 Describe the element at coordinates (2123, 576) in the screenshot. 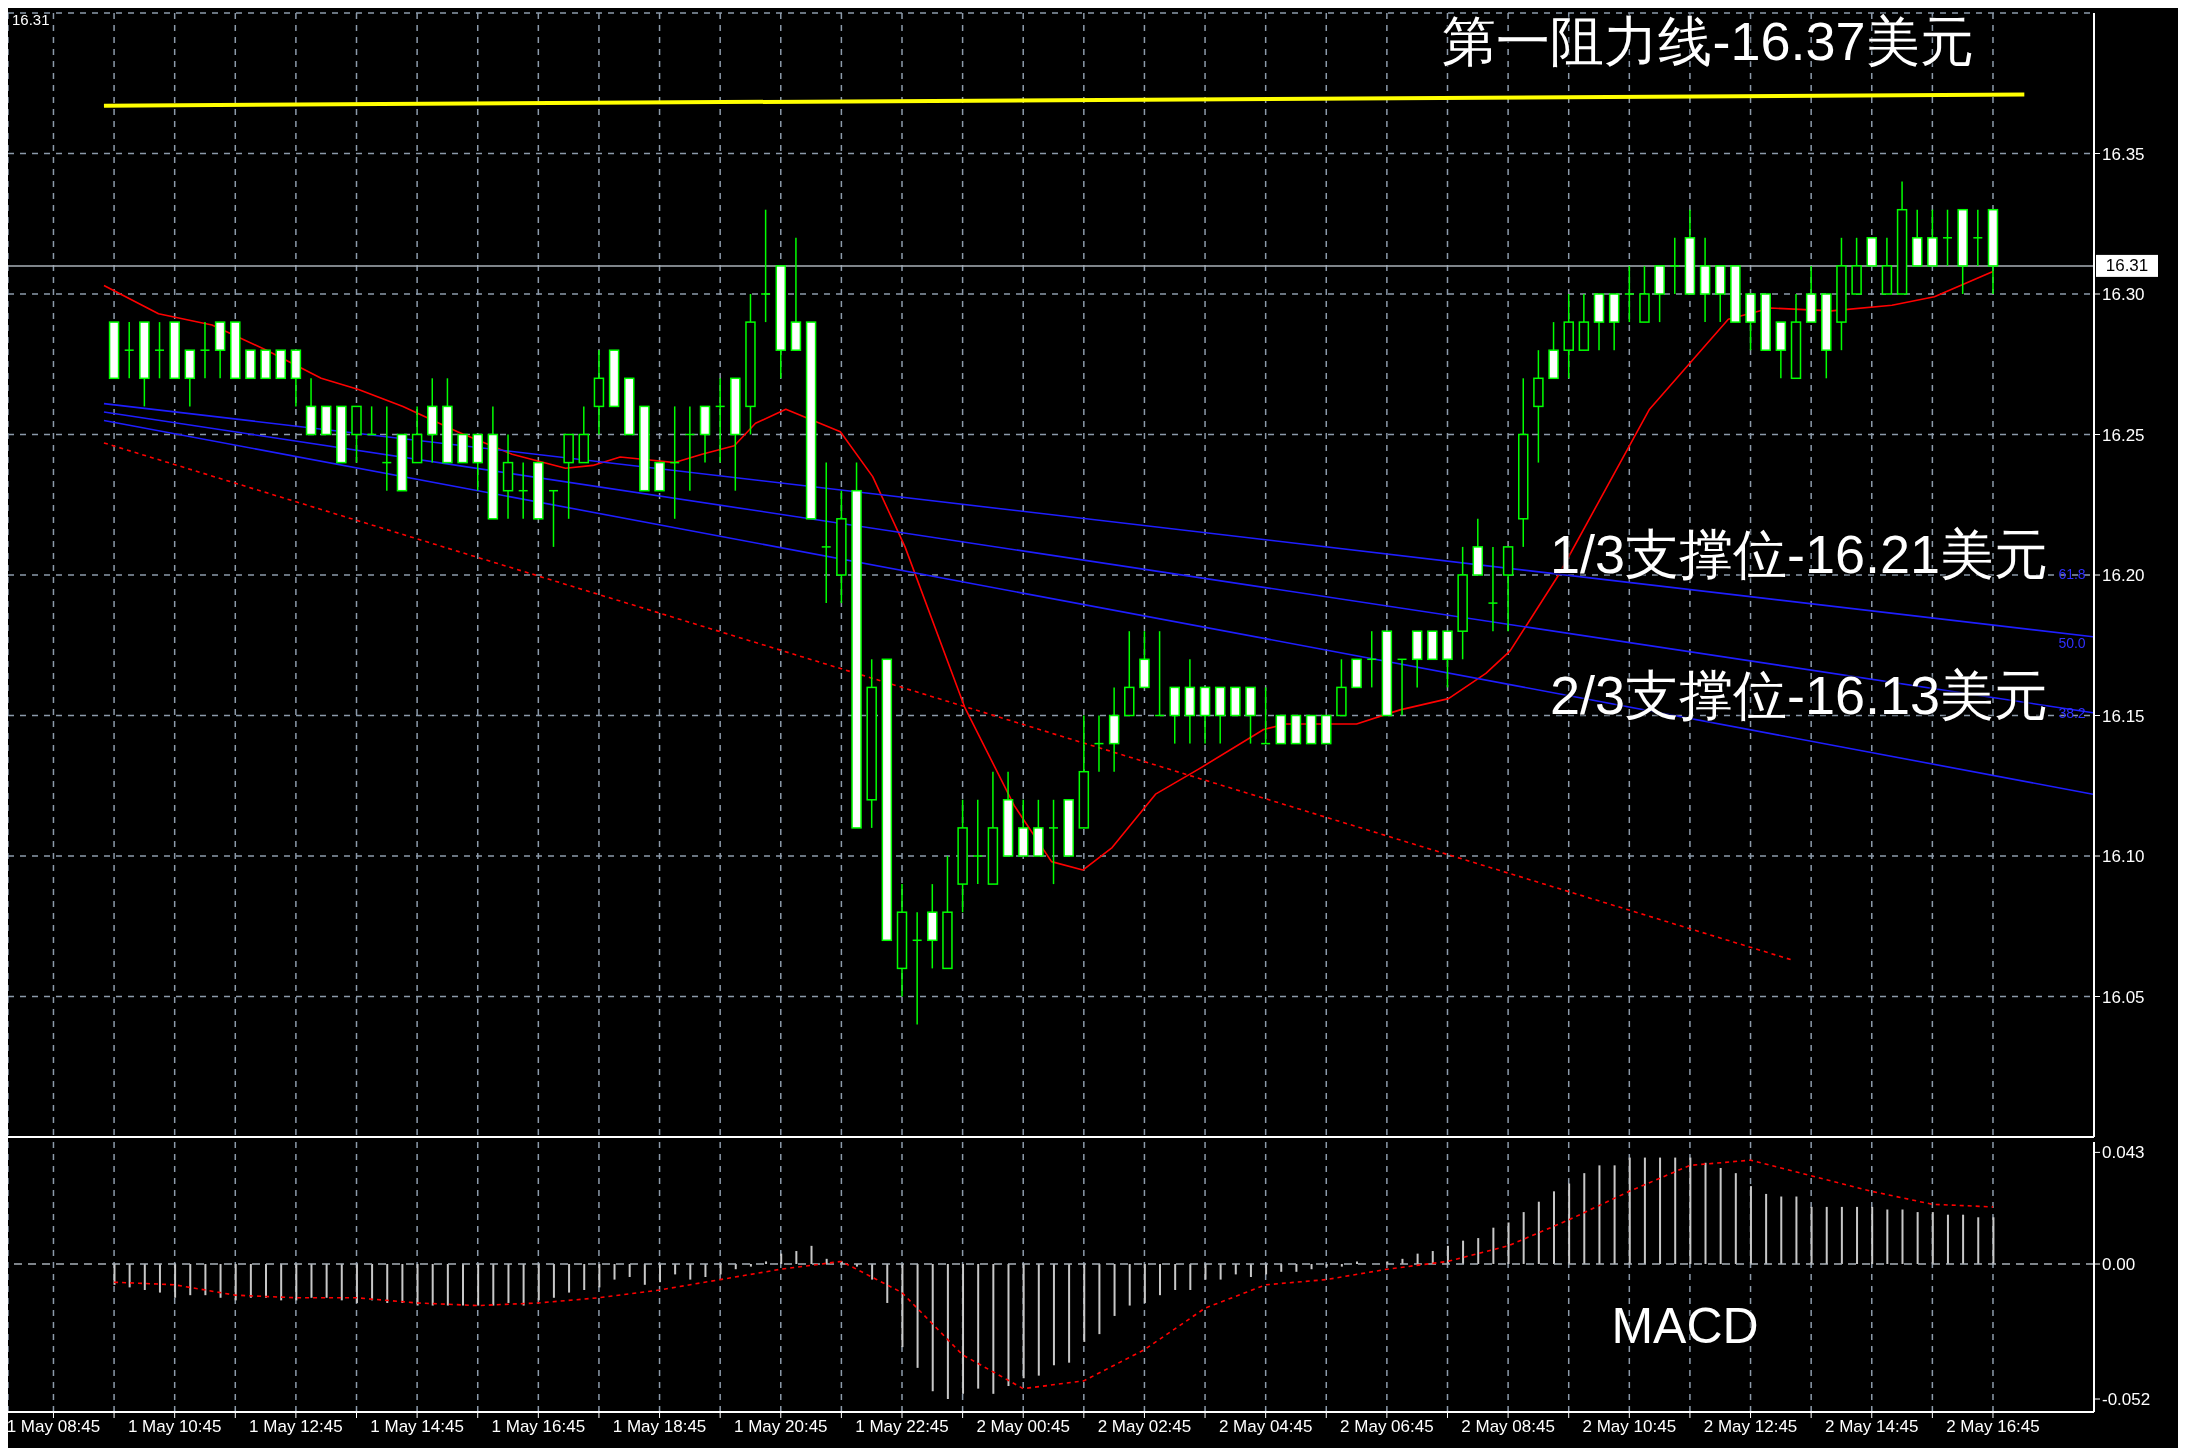

I see `y-tick-label: 16.20` at that location.